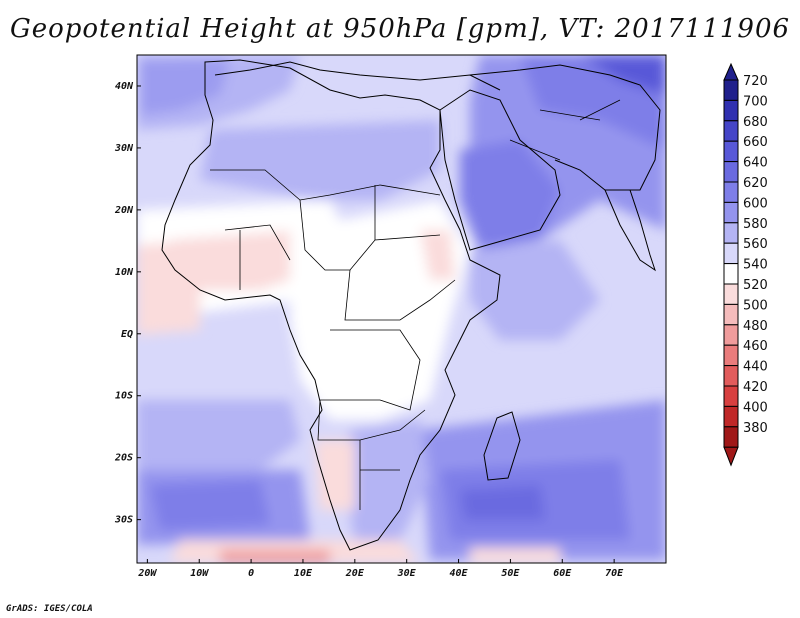  What do you see at coordinates (357, 76) in the screenshot?
I see `coast-europe` at bounding box center [357, 76].